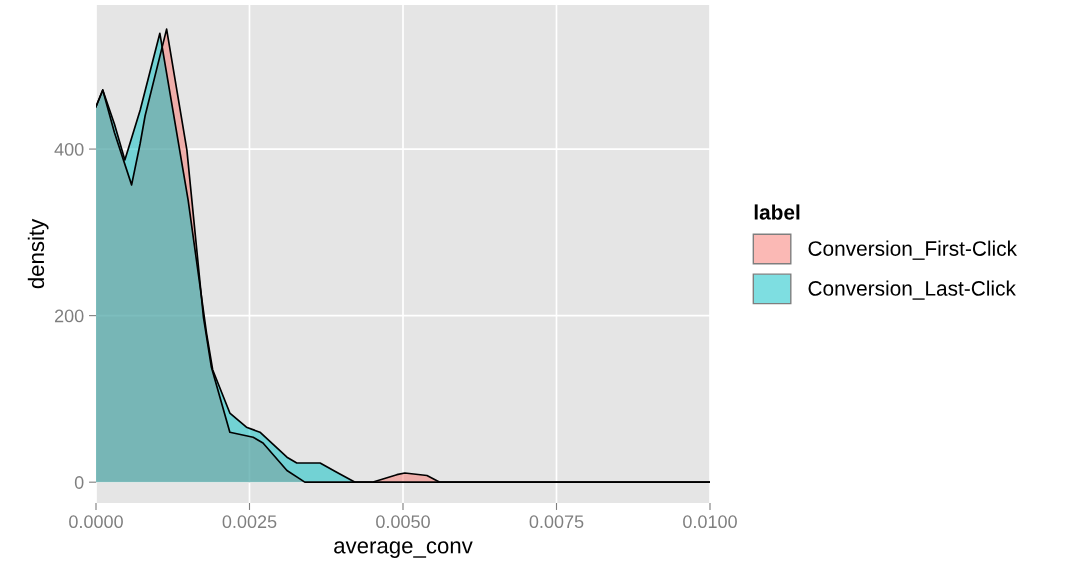 This screenshot has width=1083, height=582. What do you see at coordinates (710, 522) in the screenshot?
I see `x-tick-label: 0.0100` at bounding box center [710, 522].